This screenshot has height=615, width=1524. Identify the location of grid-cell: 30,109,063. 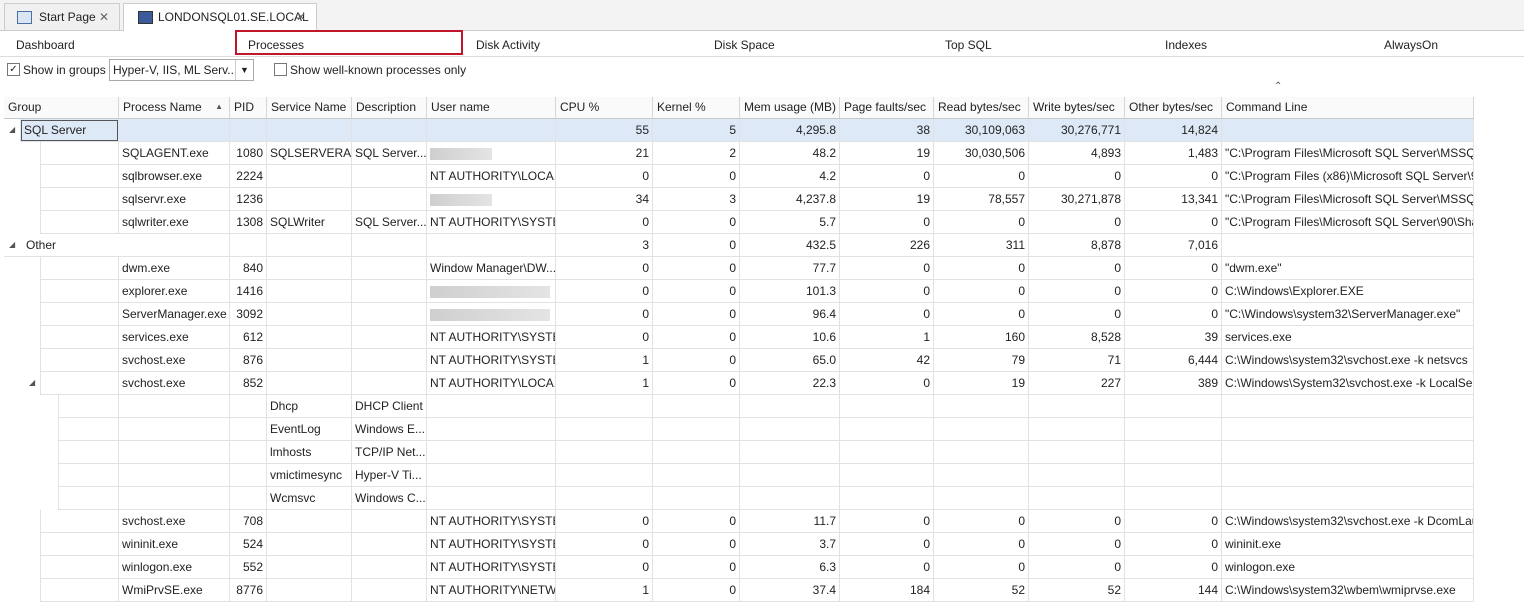
(981, 130).